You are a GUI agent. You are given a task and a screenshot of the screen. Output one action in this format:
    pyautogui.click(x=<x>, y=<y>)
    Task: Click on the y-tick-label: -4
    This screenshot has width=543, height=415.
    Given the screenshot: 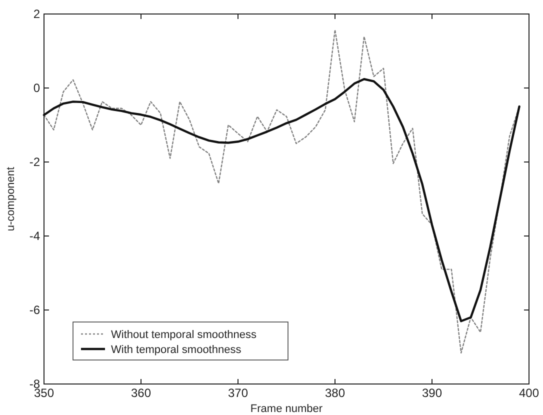 What is the action you would take?
    pyautogui.click(x=34, y=236)
    